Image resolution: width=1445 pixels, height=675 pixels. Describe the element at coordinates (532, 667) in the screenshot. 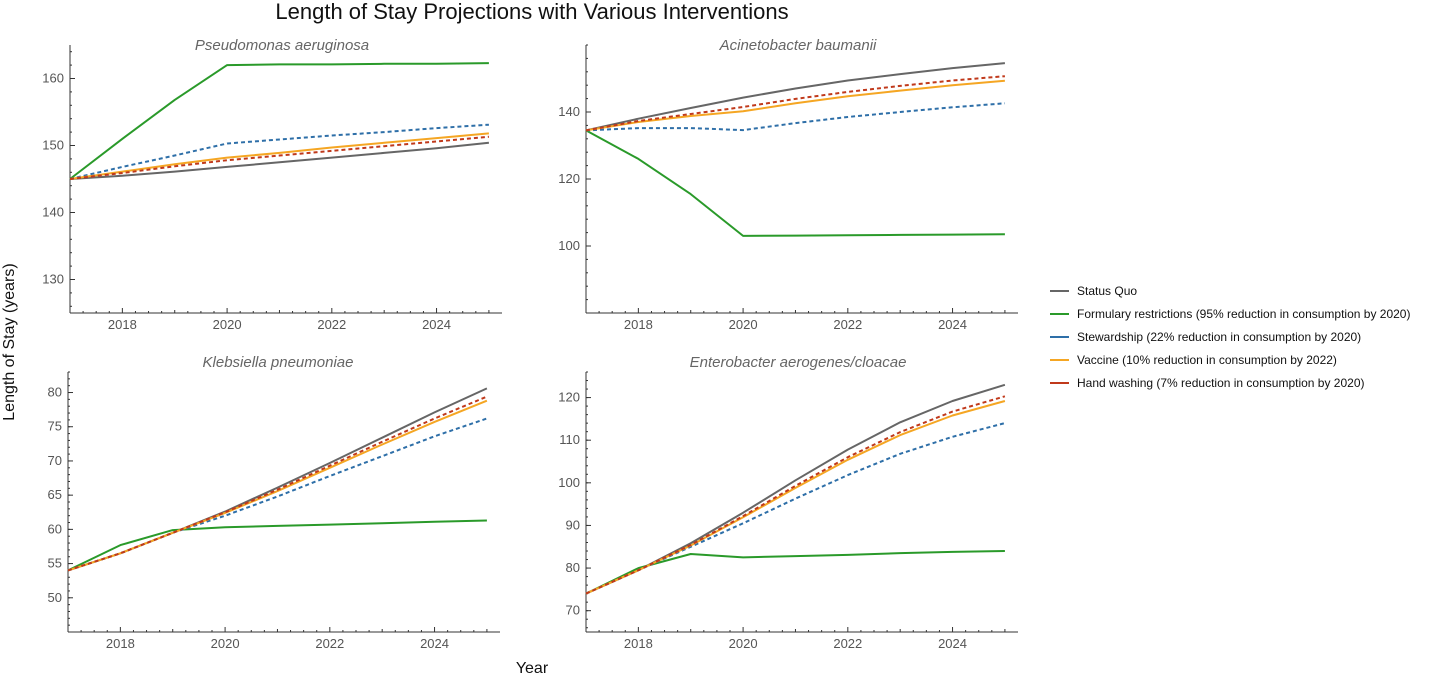

I see `x-axis-label: Year` at that location.